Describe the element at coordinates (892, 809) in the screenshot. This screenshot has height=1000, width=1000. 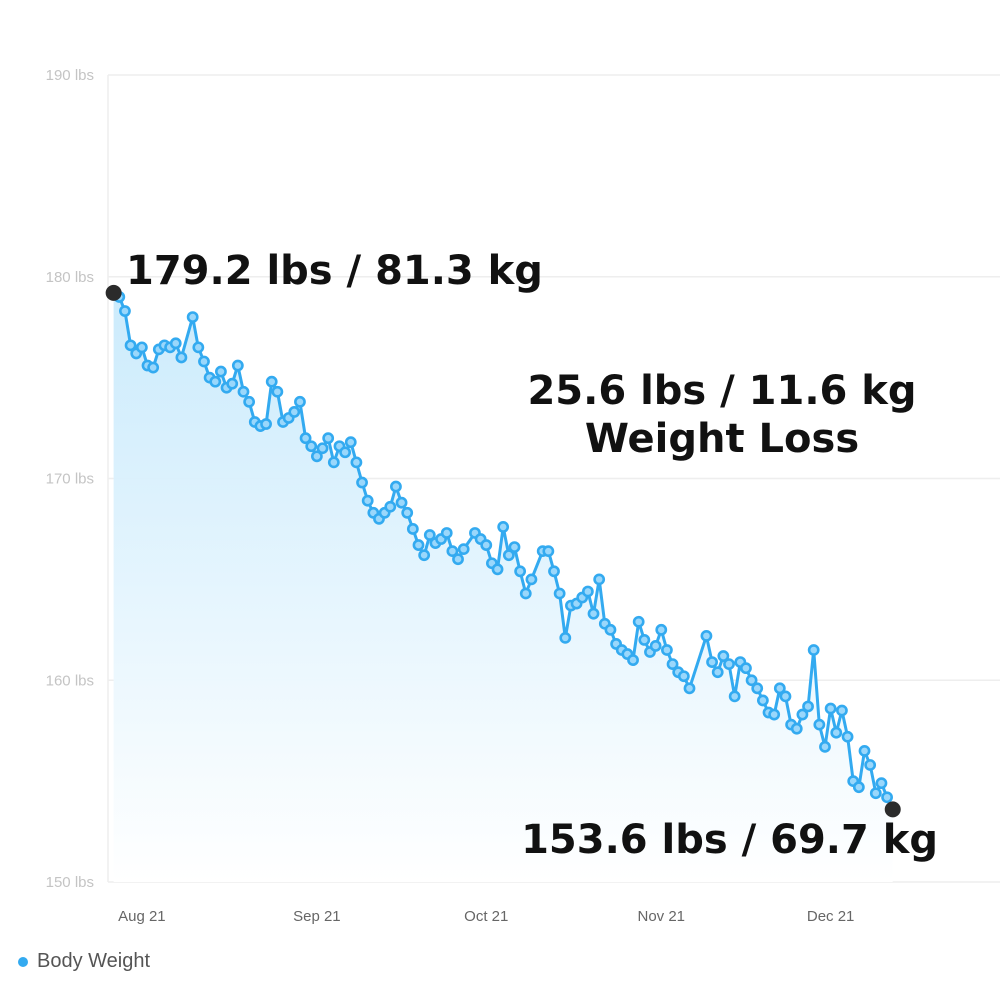
I see `end-point-marker` at that location.